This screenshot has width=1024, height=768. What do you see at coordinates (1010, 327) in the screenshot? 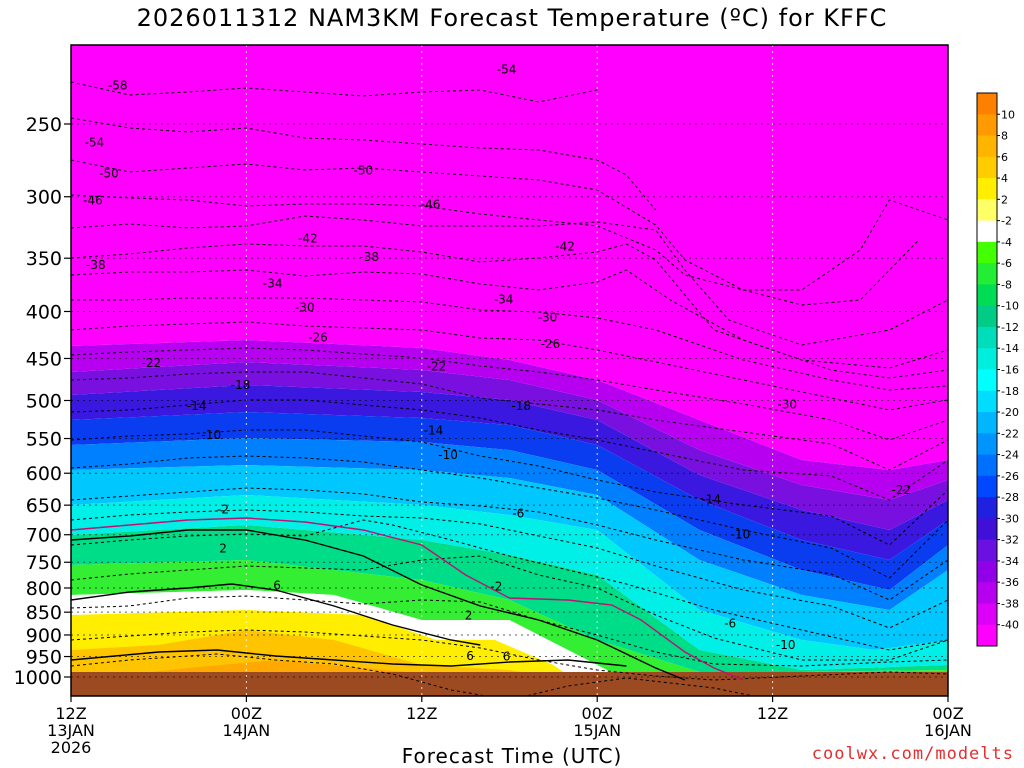
I see `colorbar-label: -12` at bounding box center [1010, 327].